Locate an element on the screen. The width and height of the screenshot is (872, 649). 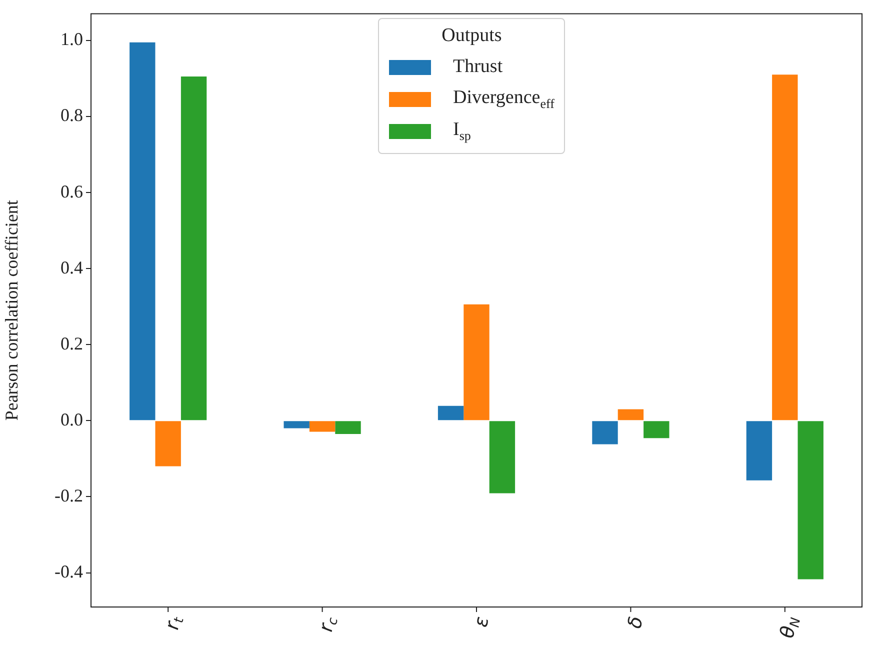
y-tick-label: 1.0 is located at coordinates (71, 39).